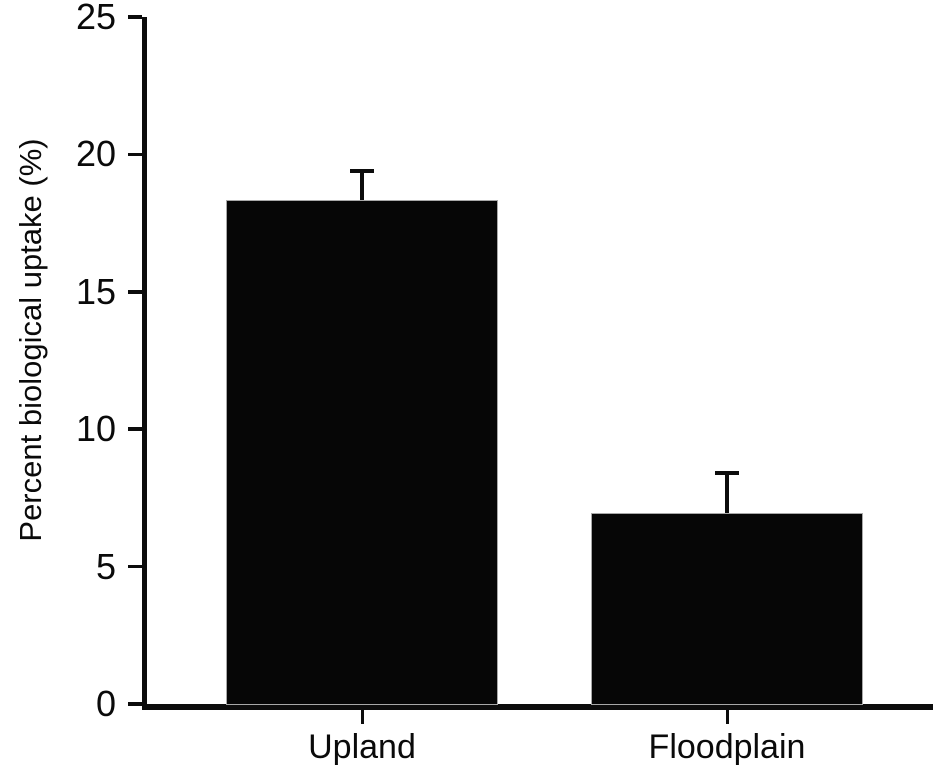  What do you see at coordinates (727, 473) in the screenshot?
I see `error-bar-cap-floodplain` at bounding box center [727, 473].